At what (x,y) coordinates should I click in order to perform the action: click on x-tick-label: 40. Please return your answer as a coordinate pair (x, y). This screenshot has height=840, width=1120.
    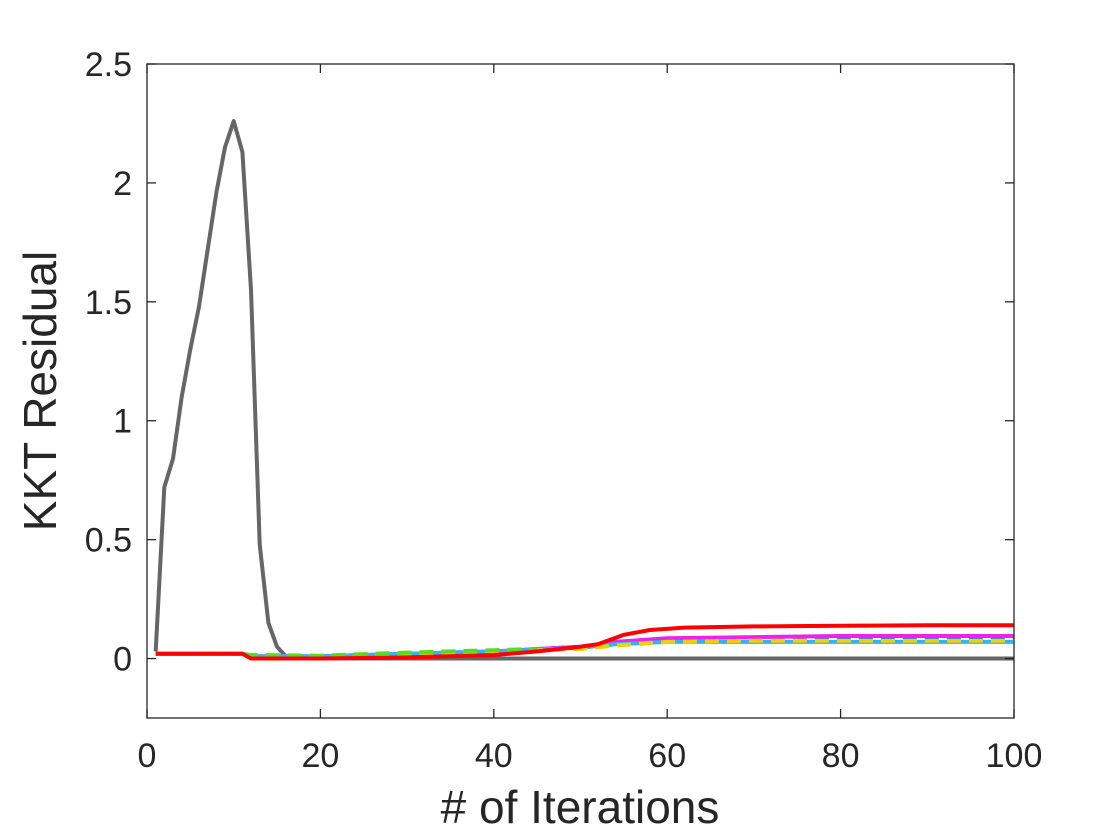
    Looking at the image, I should click on (494, 756).